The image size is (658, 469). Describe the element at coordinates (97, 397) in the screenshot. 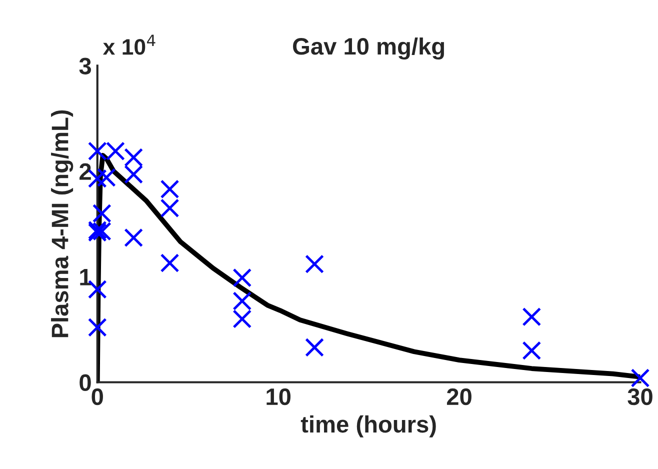

I see `x-tick-label: 0` at that location.